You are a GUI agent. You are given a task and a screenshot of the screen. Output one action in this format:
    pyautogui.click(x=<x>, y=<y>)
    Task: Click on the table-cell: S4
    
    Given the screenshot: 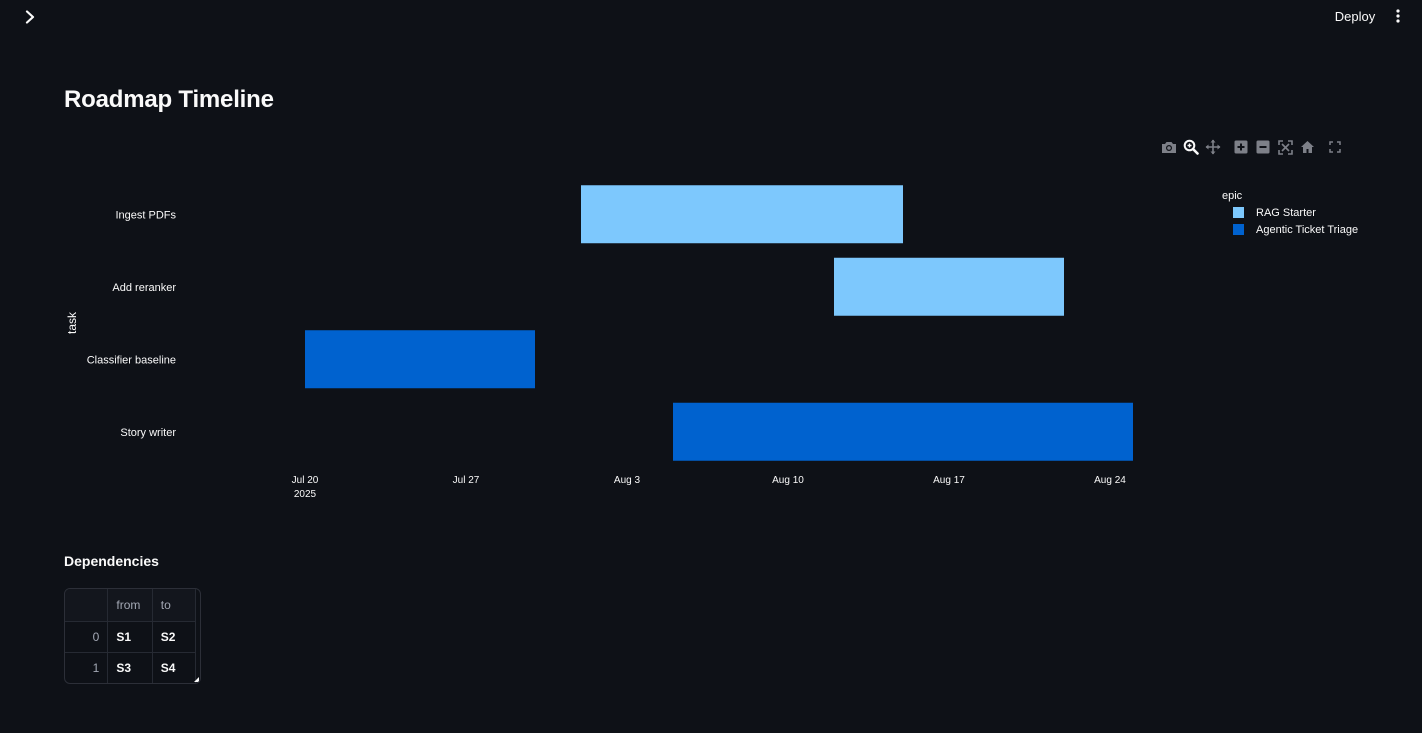 What is the action you would take?
    pyautogui.click(x=174, y=667)
    